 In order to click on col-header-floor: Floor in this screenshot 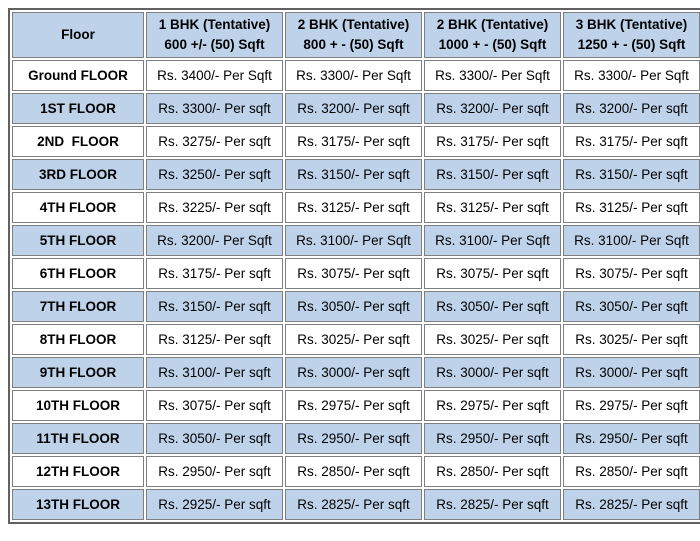, I will do `click(78, 35)`.